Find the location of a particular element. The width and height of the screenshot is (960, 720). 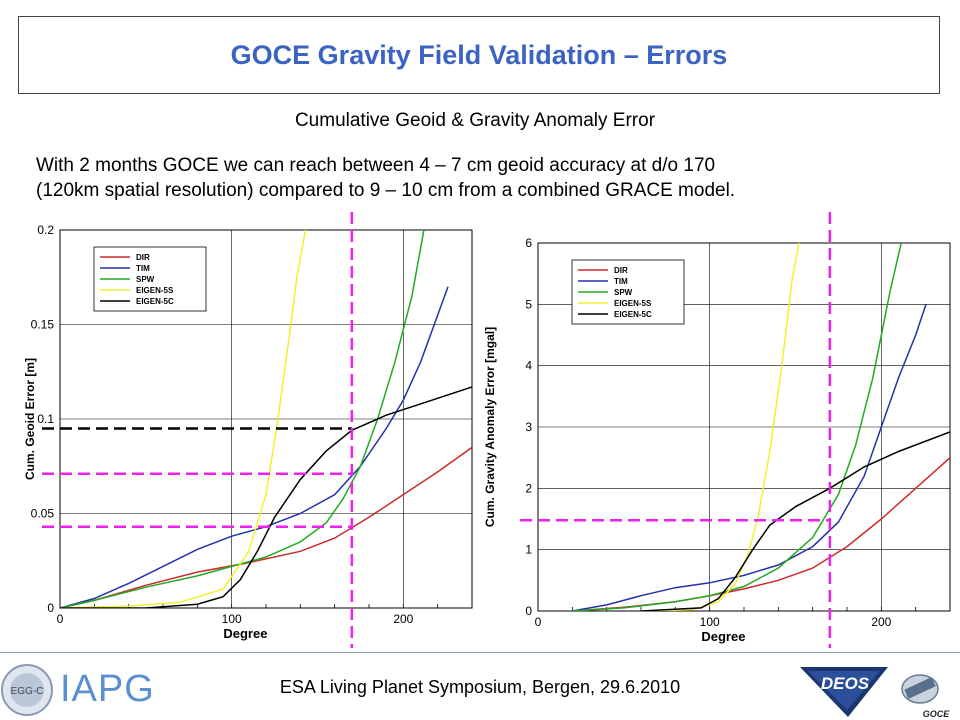

y-tick-label: 4 is located at coordinates (528, 366).